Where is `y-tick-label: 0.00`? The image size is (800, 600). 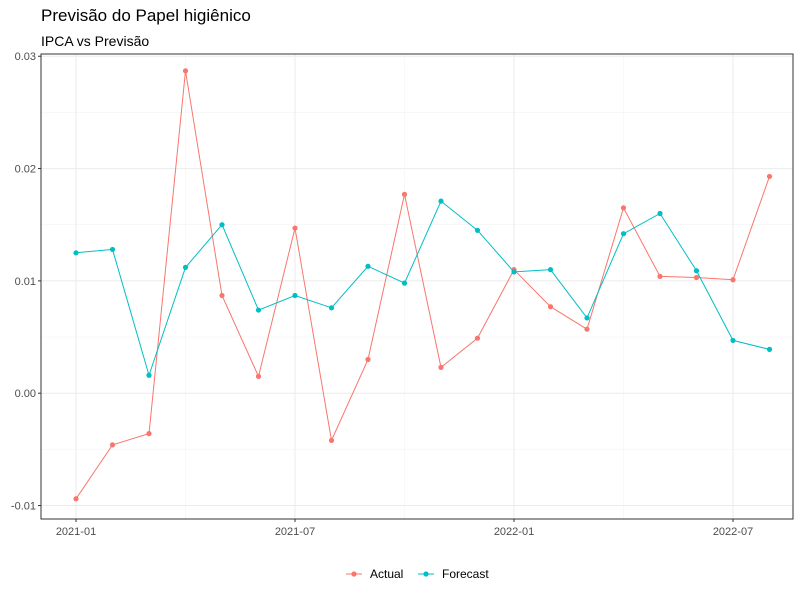
y-tick-label: 0.00 is located at coordinates (25, 394).